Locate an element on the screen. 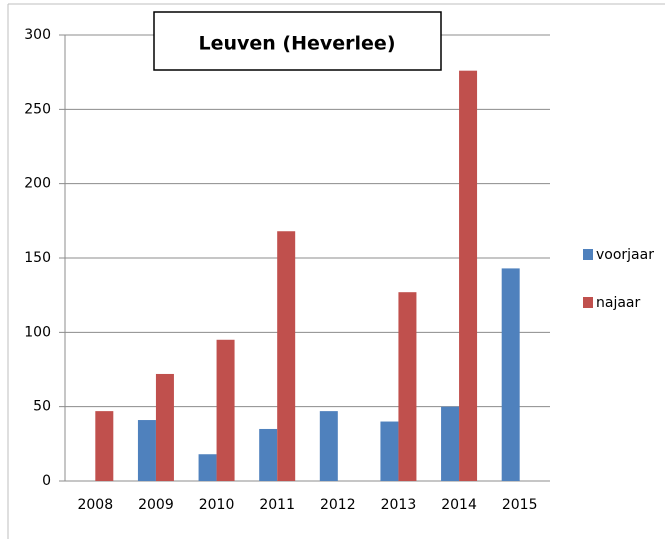 The height and width of the screenshot is (543, 665). y-tick-label: 50 is located at coordinates (42, 407).